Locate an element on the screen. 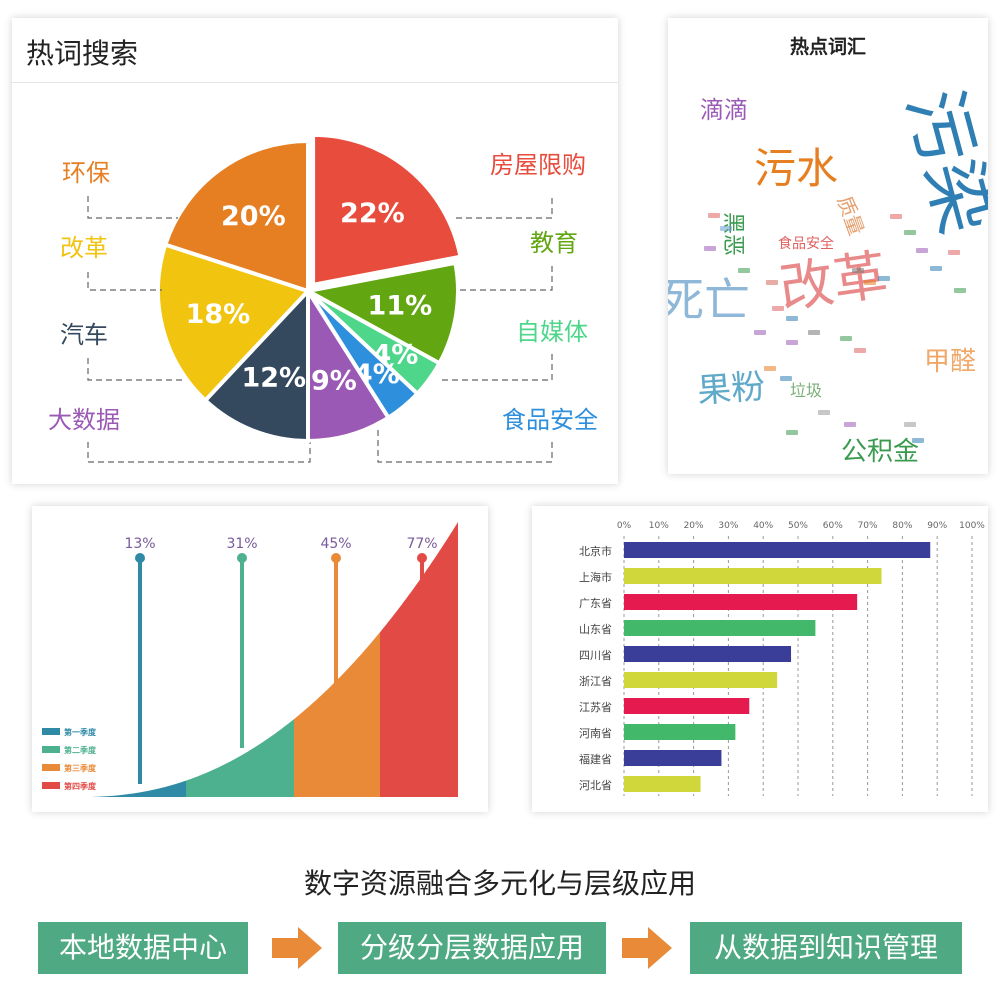 This screenshot has width=1000, height=999. wordcloud-title: 热点词汇 is located at coordinates (827, 47).